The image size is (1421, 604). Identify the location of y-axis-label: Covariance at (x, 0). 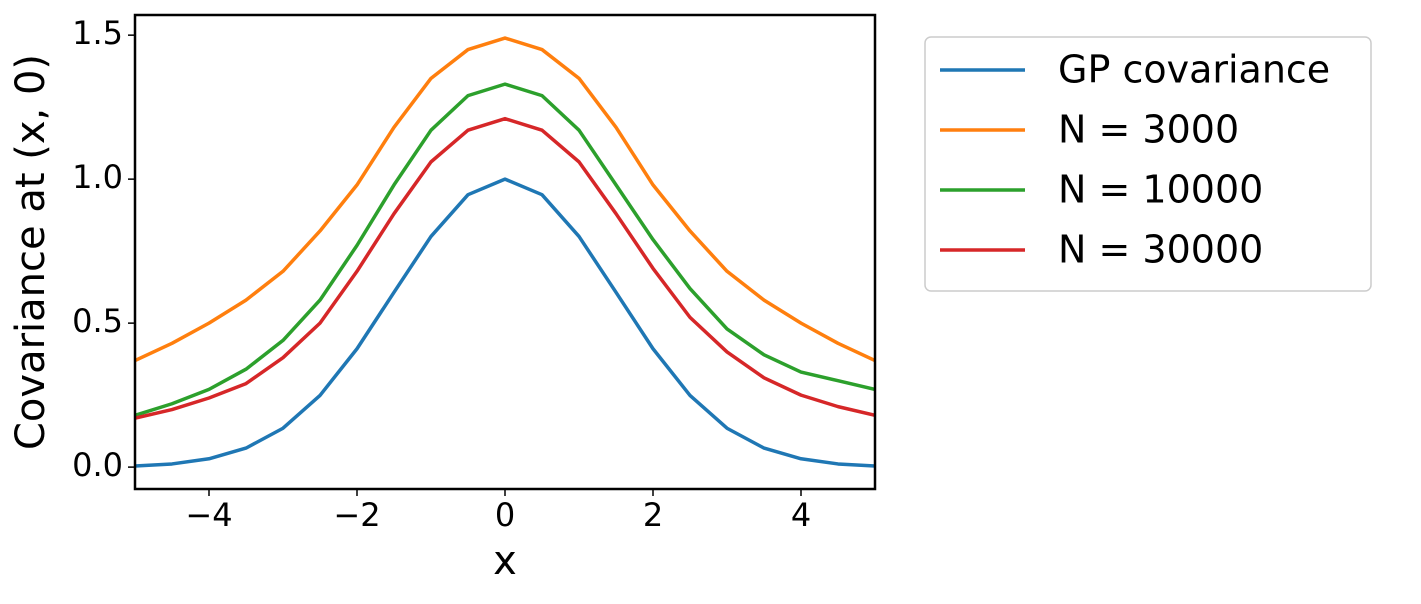
(31, 252).